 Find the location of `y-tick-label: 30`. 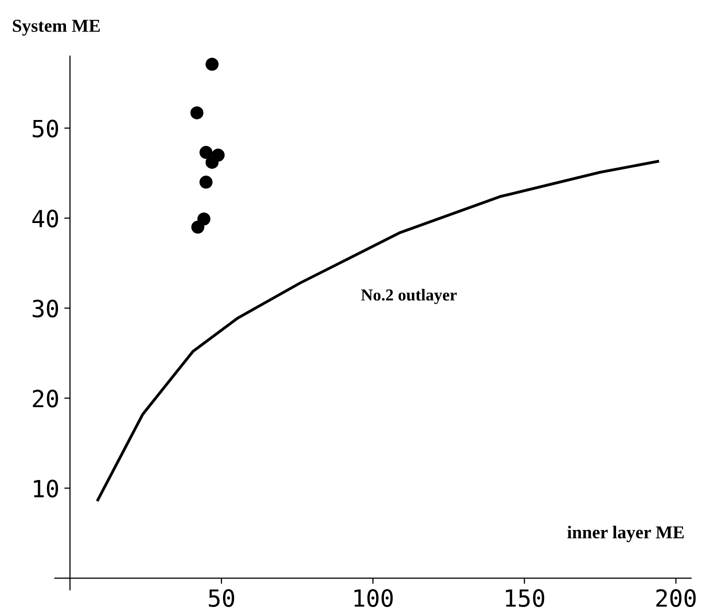

y-tick-label: 30 is located at coordinates (45, 309).